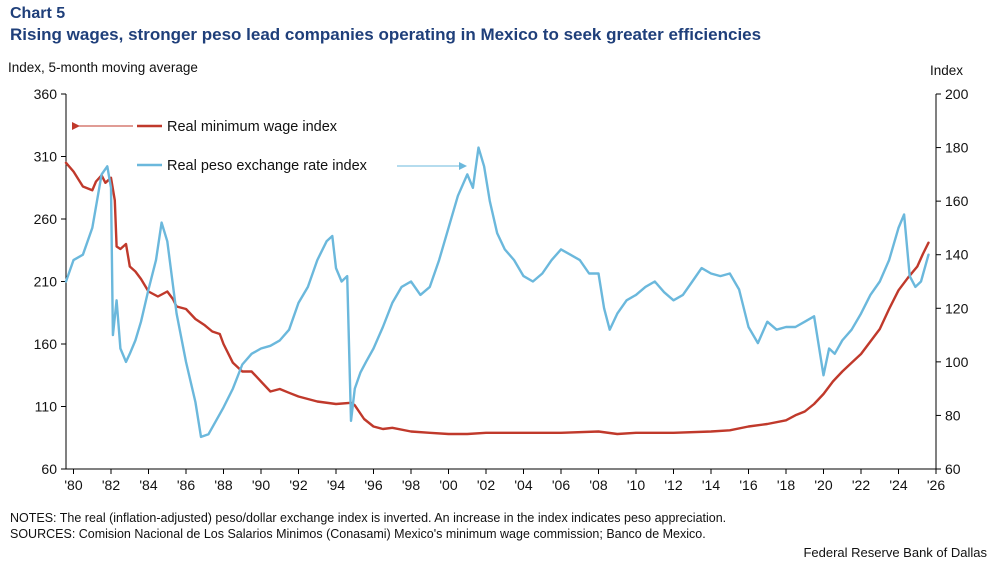 The width and height of the screenshot is (997, 565). I want to click on x-tick-label: '84, so click(148, 485).